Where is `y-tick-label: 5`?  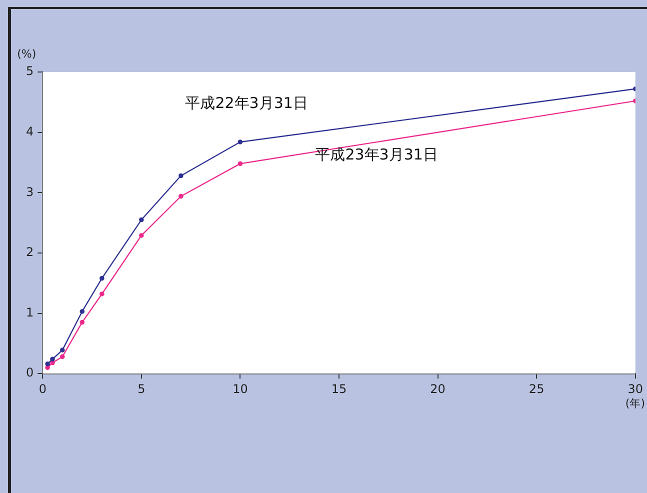 y-tick-label: 5 is located at coordinates (30, 71).